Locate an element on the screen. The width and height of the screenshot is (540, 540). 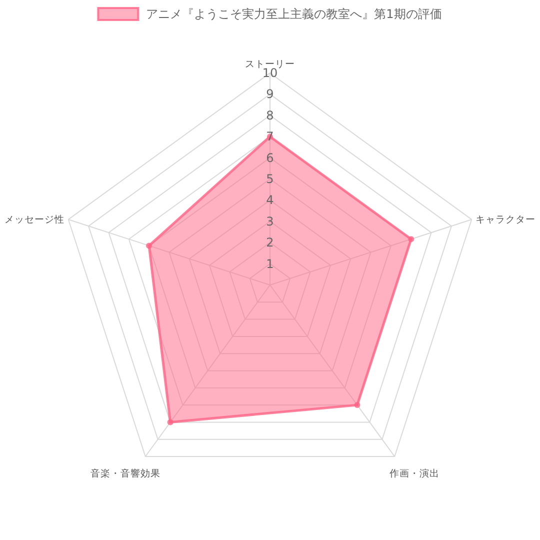
y-tick-label: 5 is located at coordinates (270, 179).